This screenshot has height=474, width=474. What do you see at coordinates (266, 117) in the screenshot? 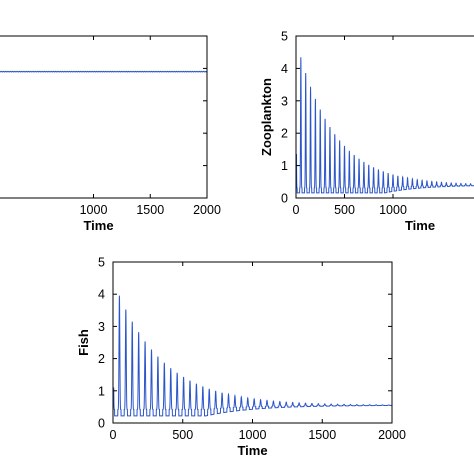
I see `y-axis-title: Zooplankton` at bounding box center [266, 117].